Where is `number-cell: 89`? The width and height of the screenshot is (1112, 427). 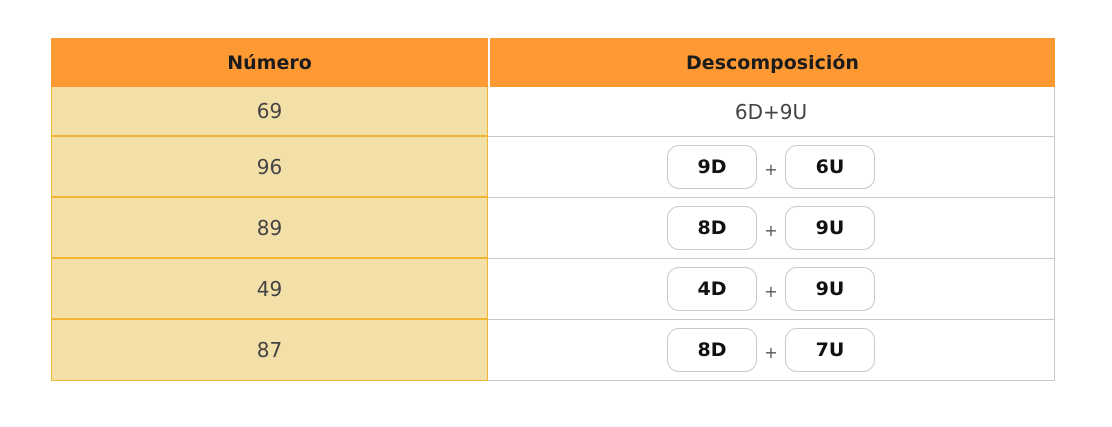 number-cell: 89 is located at coordinates (269, 228).